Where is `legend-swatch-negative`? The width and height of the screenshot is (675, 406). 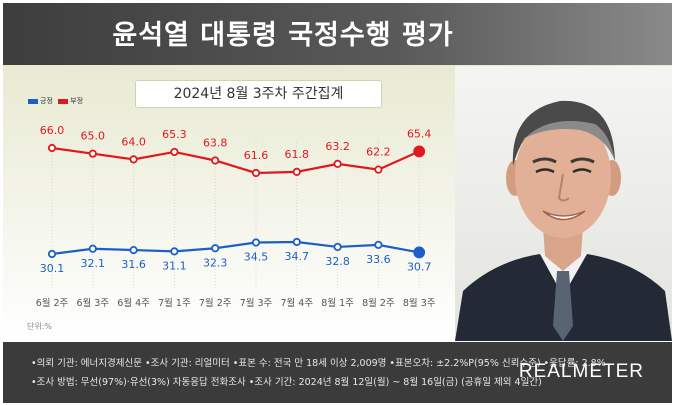
legend-swatch-negative is located at coordinates (63, 101).